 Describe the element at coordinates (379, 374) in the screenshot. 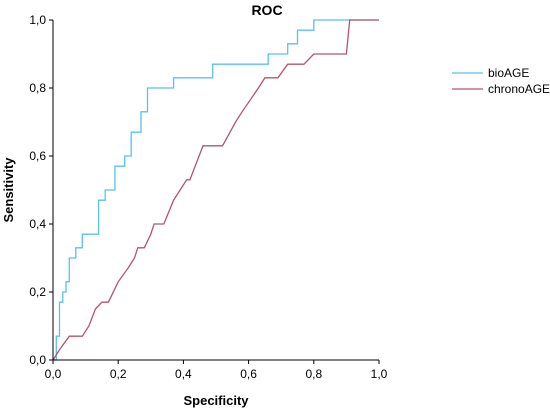

I see `x-tick-label: 1,0` at that location.